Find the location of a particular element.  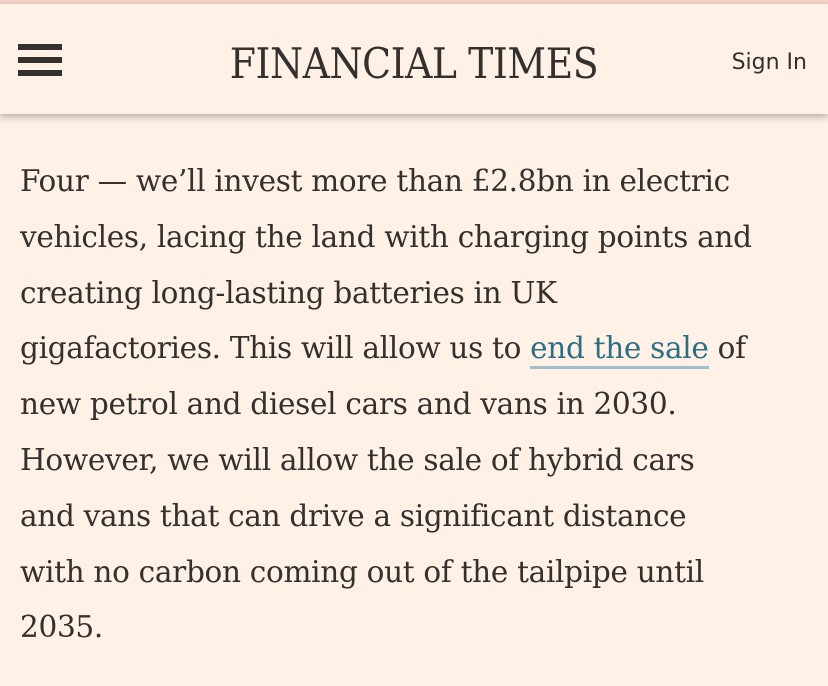

menu-bar-top is located at coordinates (40, 47).